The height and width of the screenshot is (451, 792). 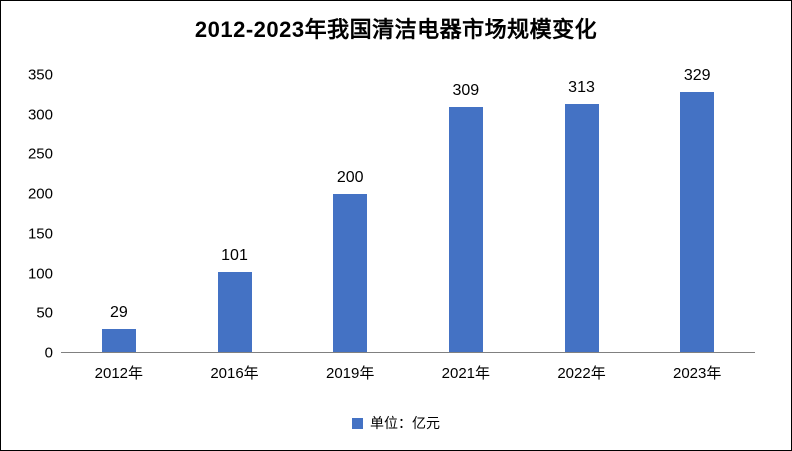 What do you see at coordinates (38, 214) in the screenshot?
I see `y-axis: 350 300 250 200 150 100 50 0` at bounding box center [38, 214].